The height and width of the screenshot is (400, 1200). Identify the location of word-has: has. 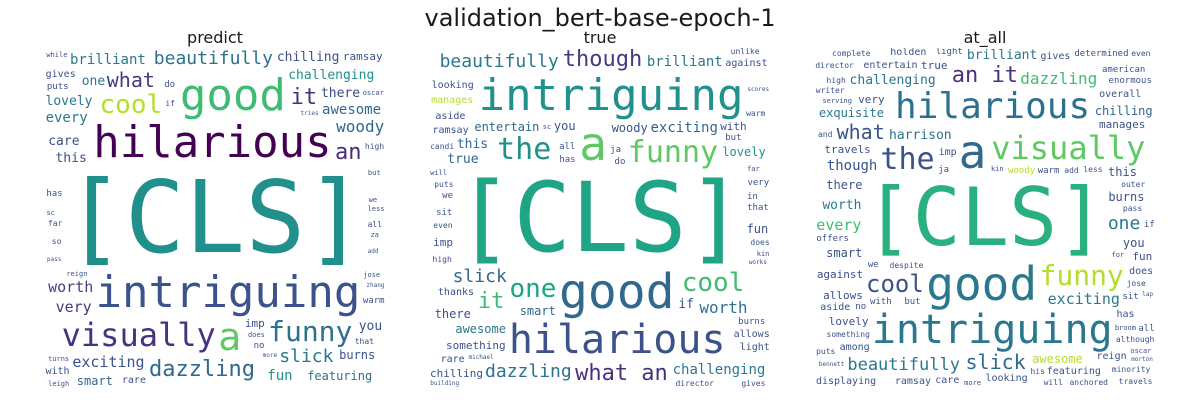
(54, 194).